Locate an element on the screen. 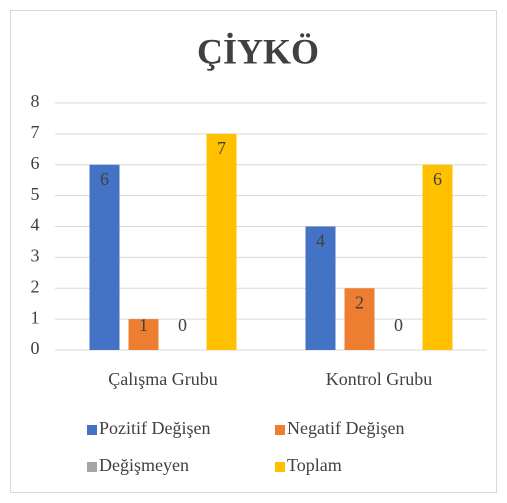 The image size is (507, 503). y-tick-label: 7 is located at coordinates (35, 132).